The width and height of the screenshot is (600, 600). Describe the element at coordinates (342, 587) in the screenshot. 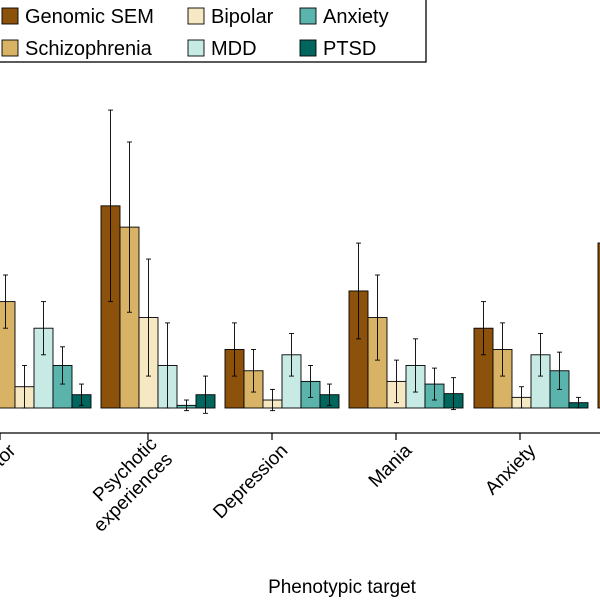

I see `x-axis-title: Phenotypic target` at that location.